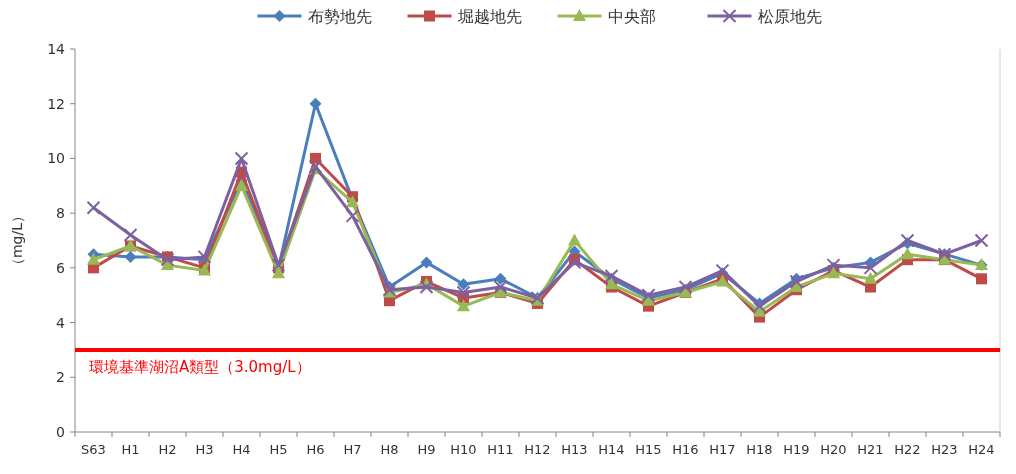 The width and height of the screenshot is (1016, 474). What do you see at coordinates (759, 449) in the screenshot?
I see `x-tick-label: H18` at bounding box center [759, 449].